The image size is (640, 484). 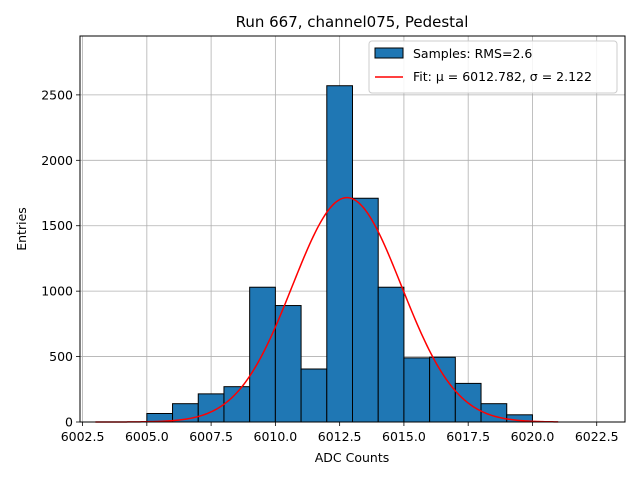 I want to click on legend-box, so click(x=493, y=67).